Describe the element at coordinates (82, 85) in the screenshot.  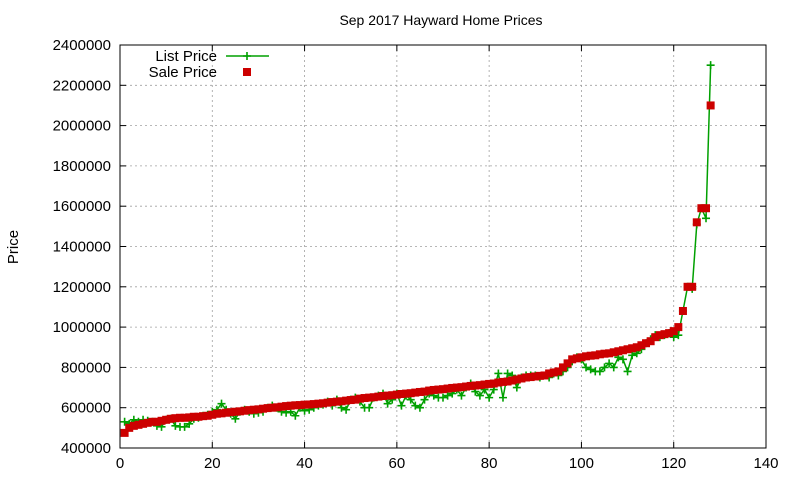
I see `y-tick-label: 2200000` at that location.